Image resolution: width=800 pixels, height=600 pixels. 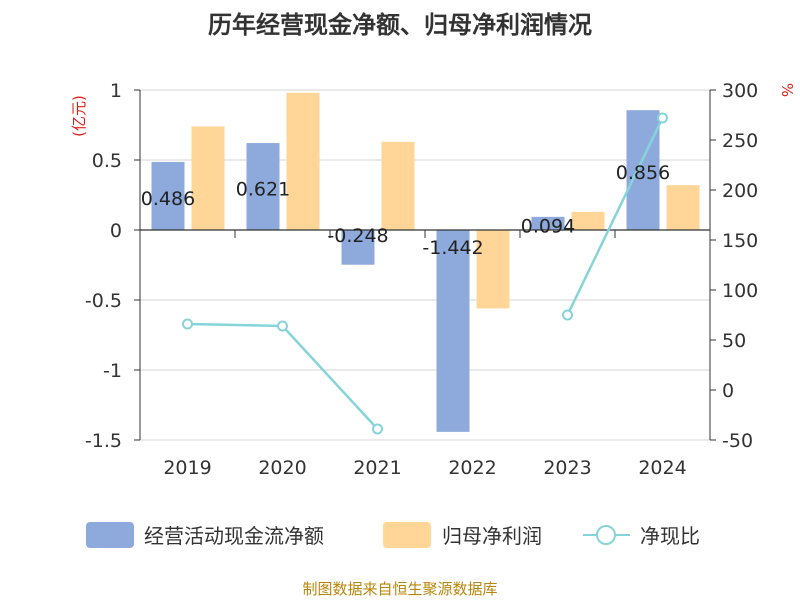 I want to click on cashflow-value-label: 0.094, so click(x=548, y=226).